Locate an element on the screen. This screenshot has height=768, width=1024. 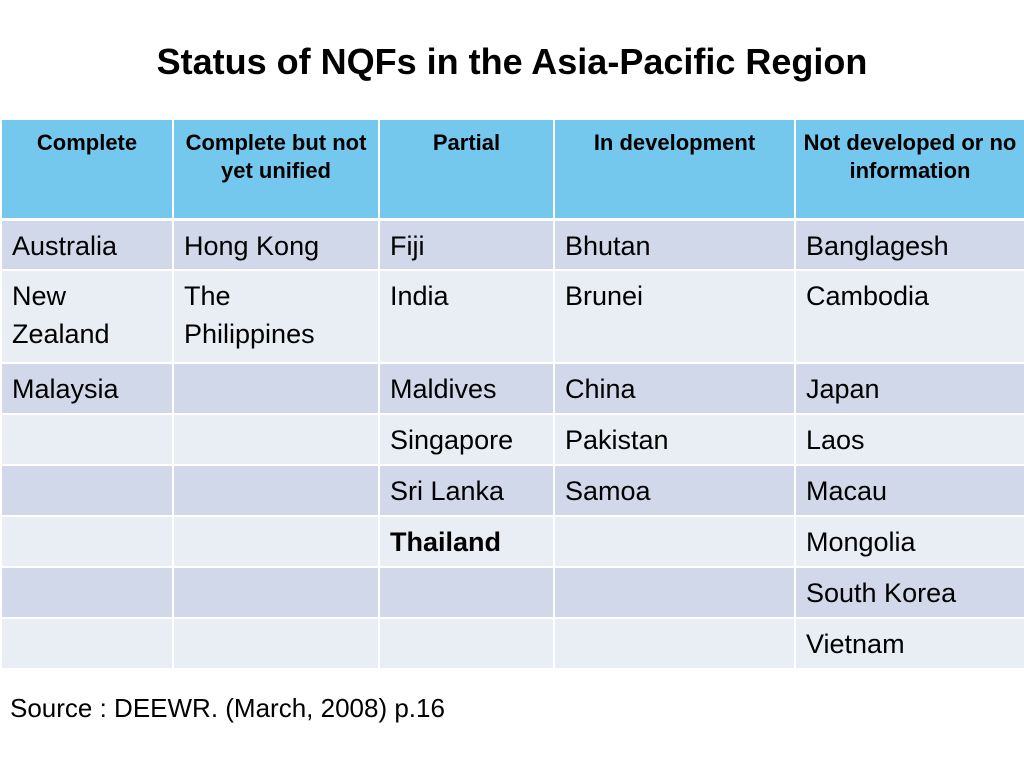
table-cell: Vietnam is located at coordinates (909, 643).